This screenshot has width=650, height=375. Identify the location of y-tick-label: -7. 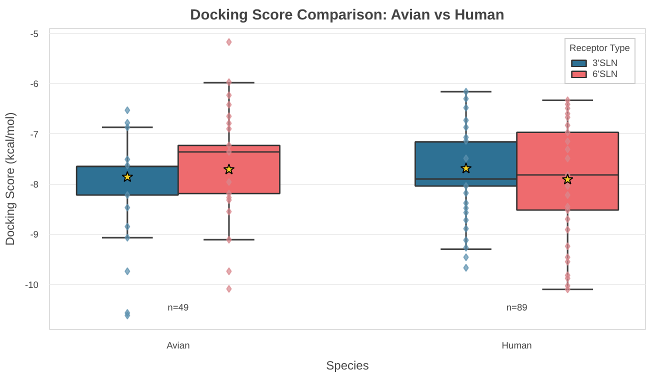
(34, 134).